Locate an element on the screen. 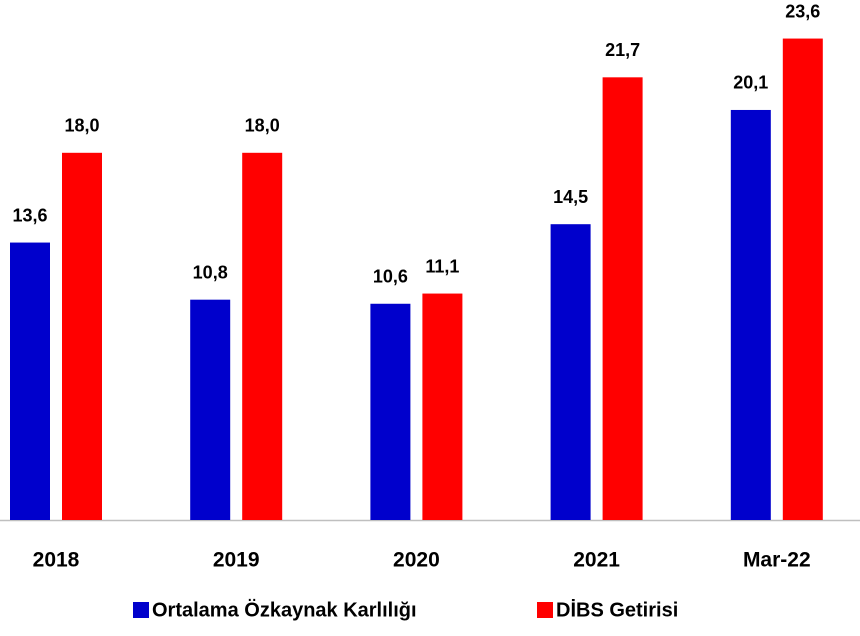 Image resolution: width=860 pixels, height=636 pixels. x-tick-label: 2021 is located at coordinates (596, 560).